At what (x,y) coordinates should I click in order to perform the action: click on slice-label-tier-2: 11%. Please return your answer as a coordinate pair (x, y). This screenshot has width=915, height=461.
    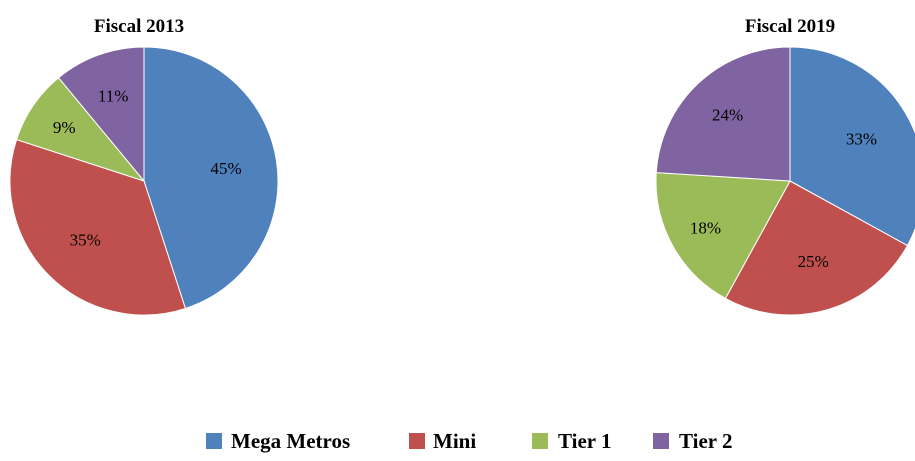
    Looking at the image, I should click on (113, 95).